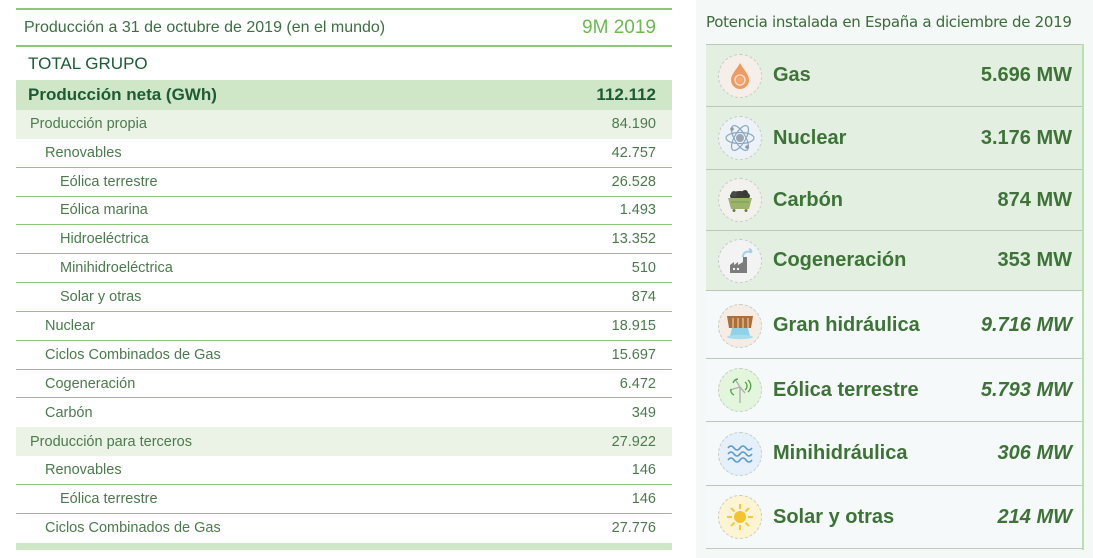 Image resolution: width=1093 pixels, height=558 pixels. Describe the element at coordinates (90, 383) in the screenshot. I see `row-label: Cogeneración` at that location.